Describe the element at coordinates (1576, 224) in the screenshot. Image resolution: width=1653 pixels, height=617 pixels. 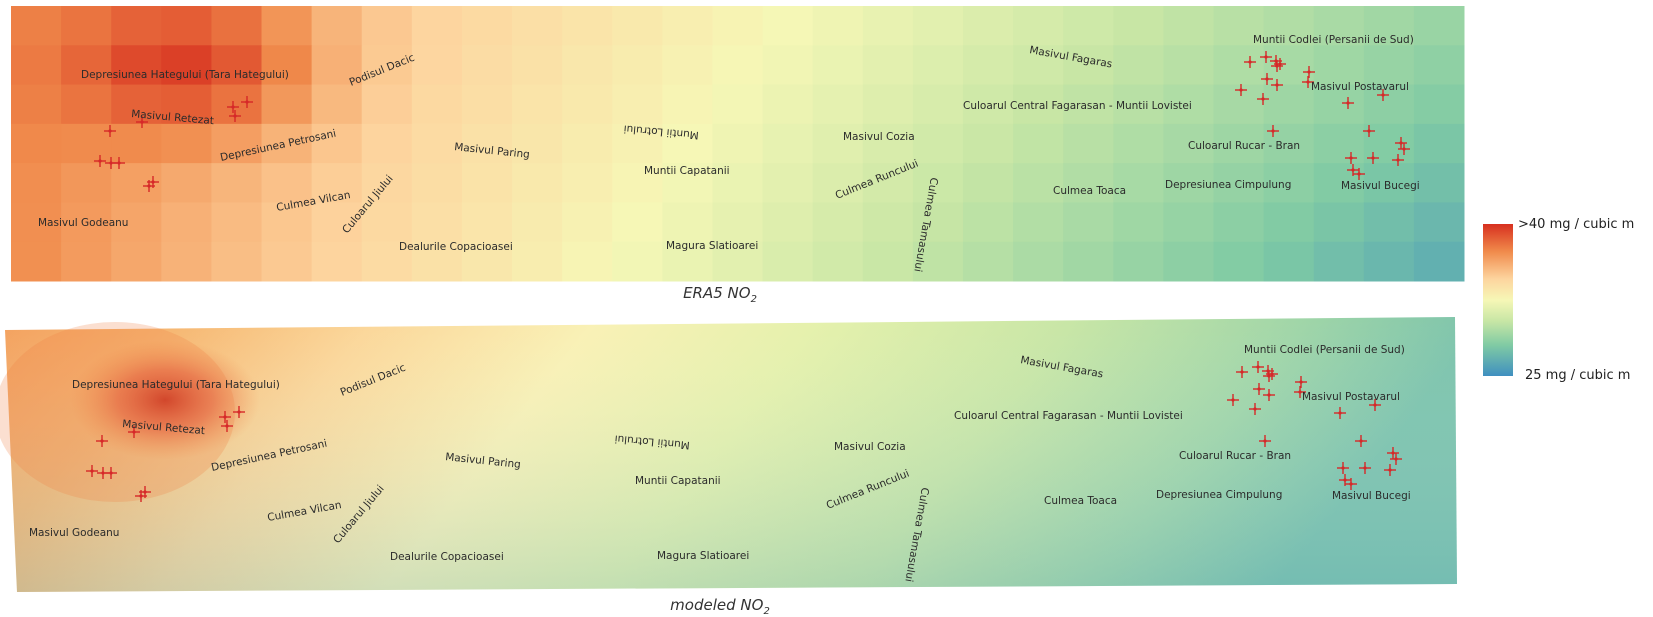
I see `legend-max-label: >40 mg / cubic m` at that location.